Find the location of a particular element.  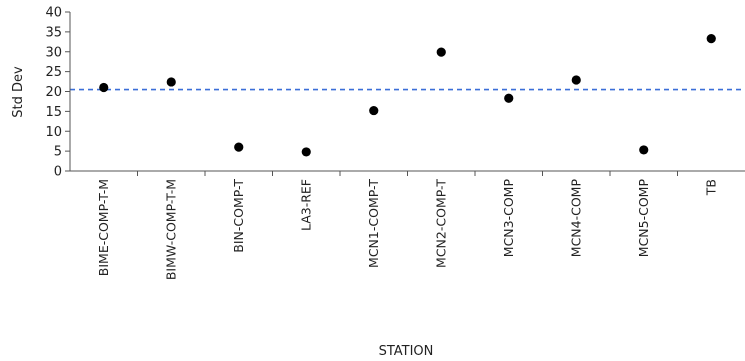

y-tick-label: 20 is located at coordinates (53, 92).